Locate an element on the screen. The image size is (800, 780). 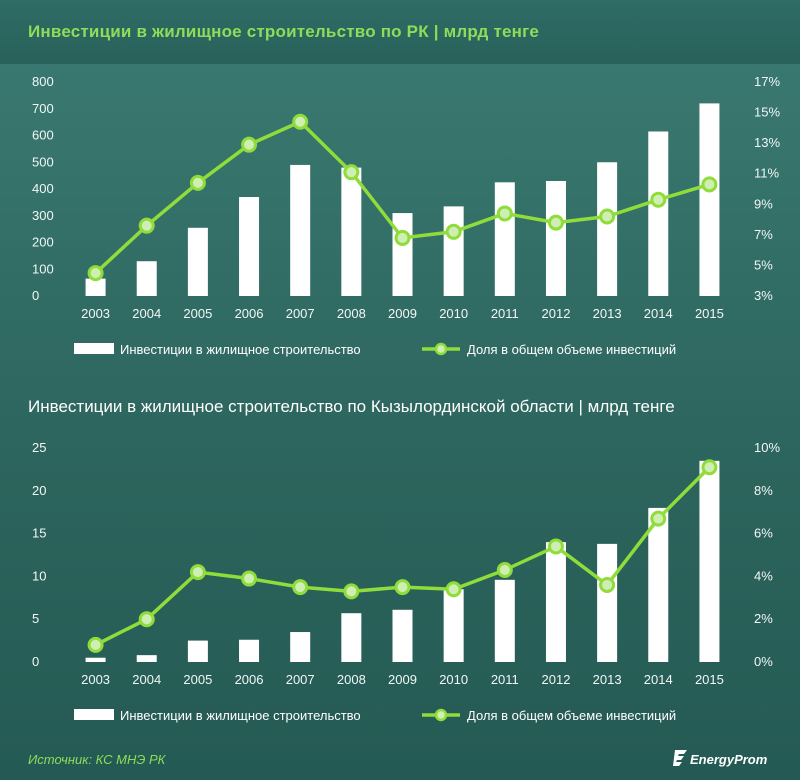
energyprom-logo-icon is located at coordinates (680, 758).